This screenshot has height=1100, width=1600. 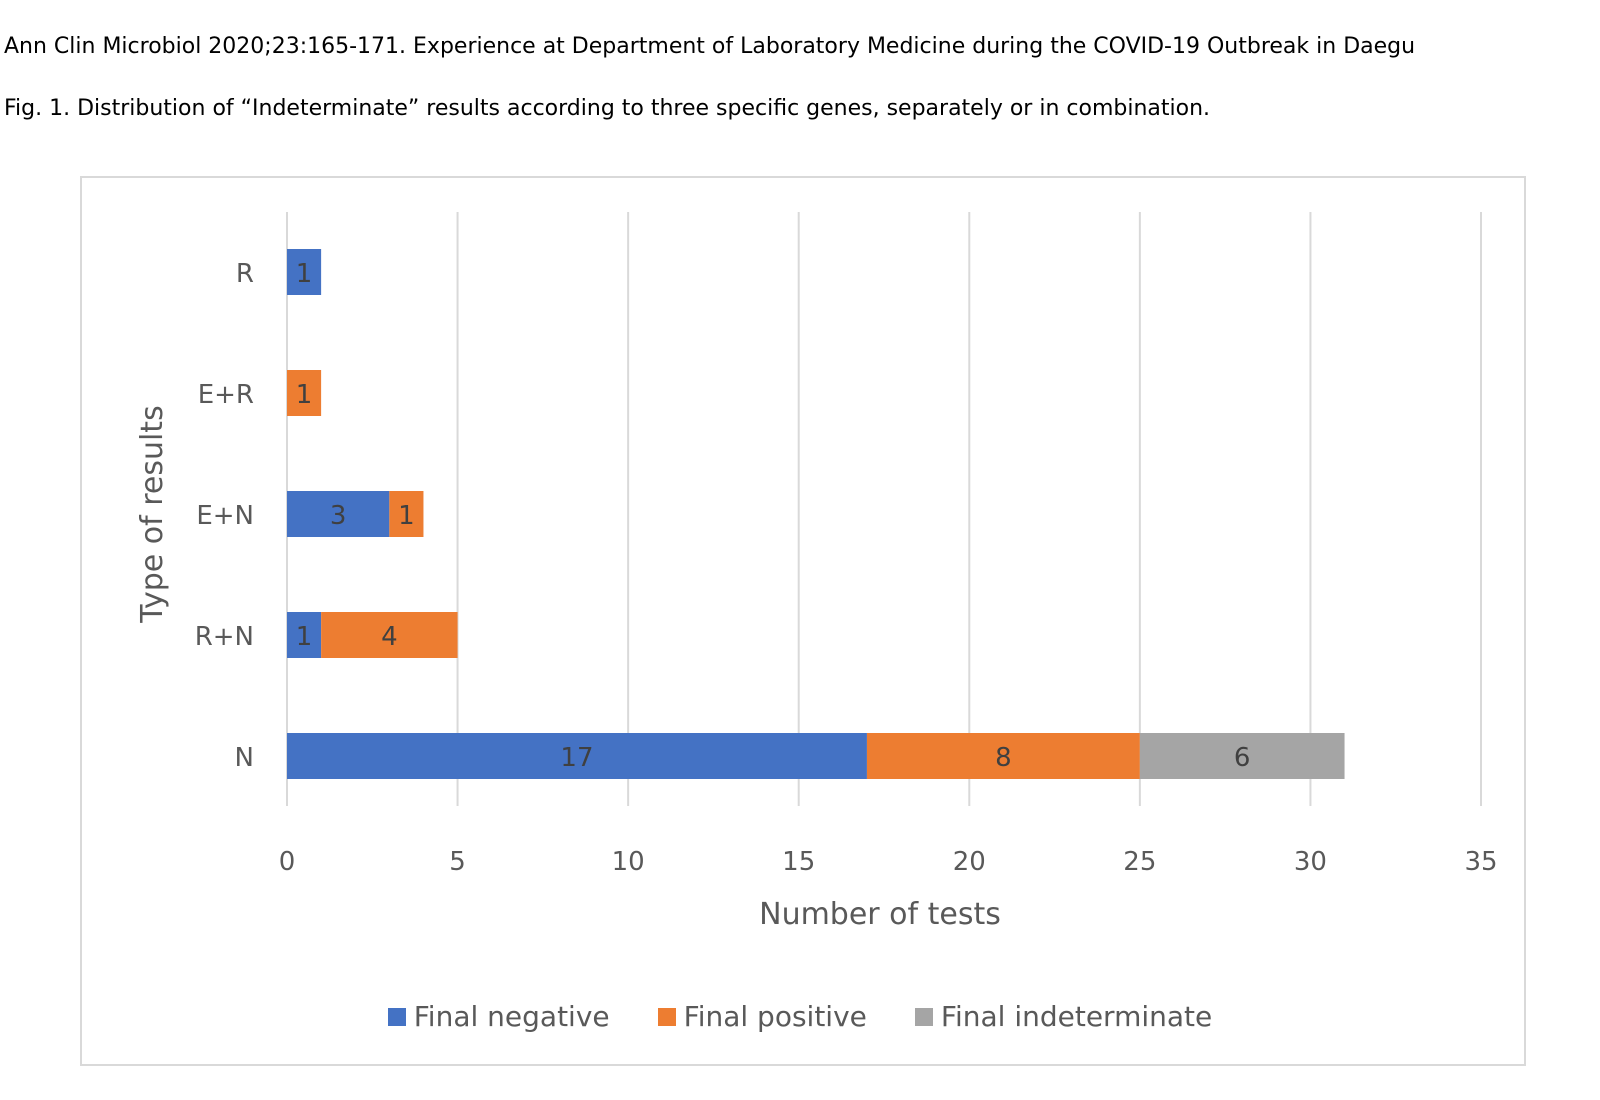 I want to click on x-tick-label: 5, so click(x=457, y=862).